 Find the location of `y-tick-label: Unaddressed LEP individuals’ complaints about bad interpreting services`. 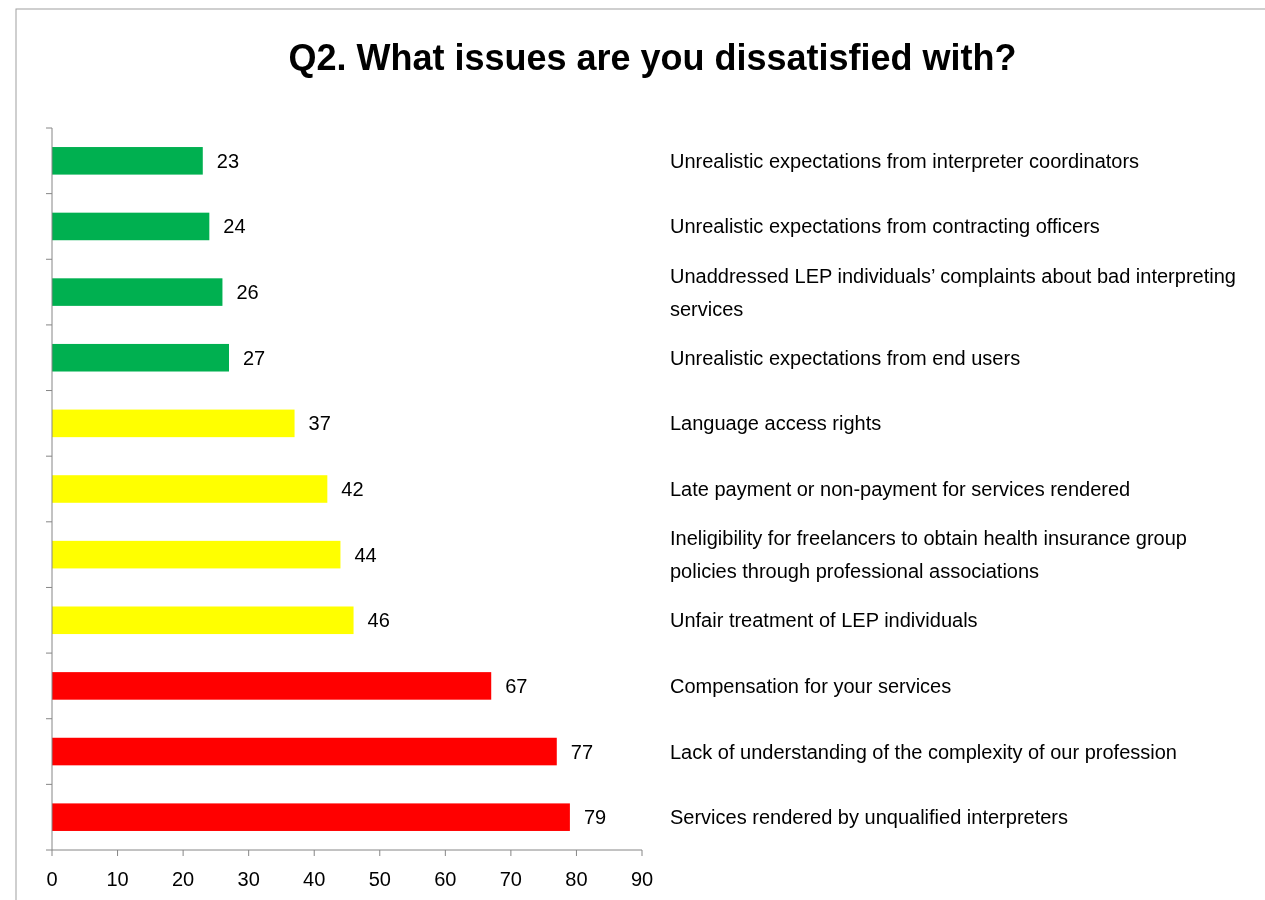

y-tick-label: Unaddressed LEP individuals’ complaints about bad interpreting services is located at coordinates (953, 292).